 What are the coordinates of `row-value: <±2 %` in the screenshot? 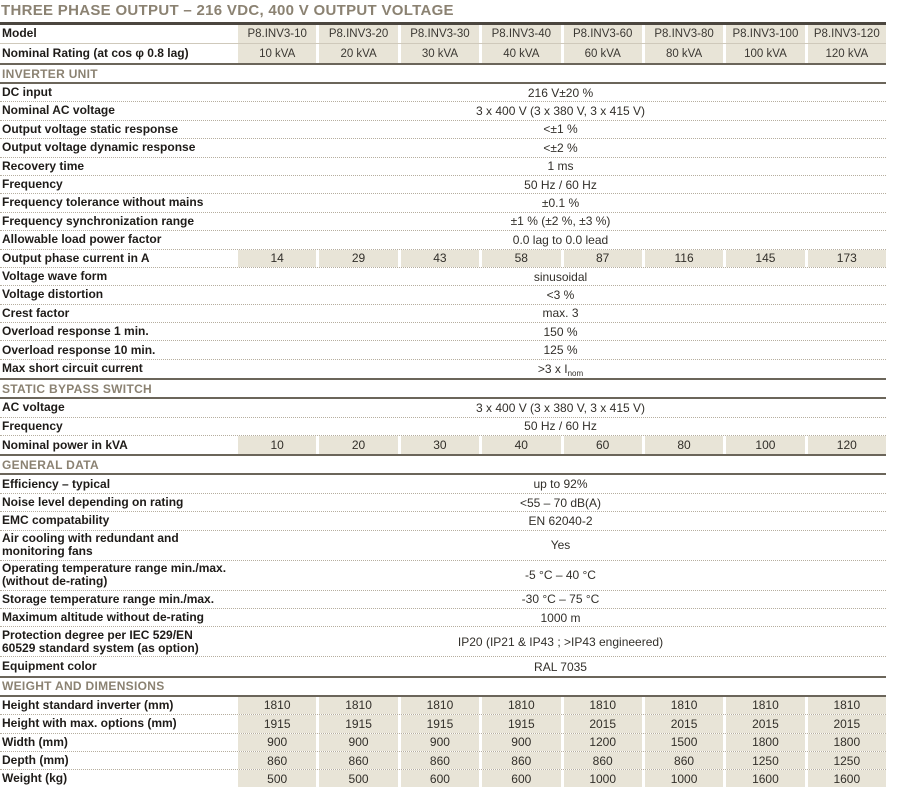 It's located at (560, 147).